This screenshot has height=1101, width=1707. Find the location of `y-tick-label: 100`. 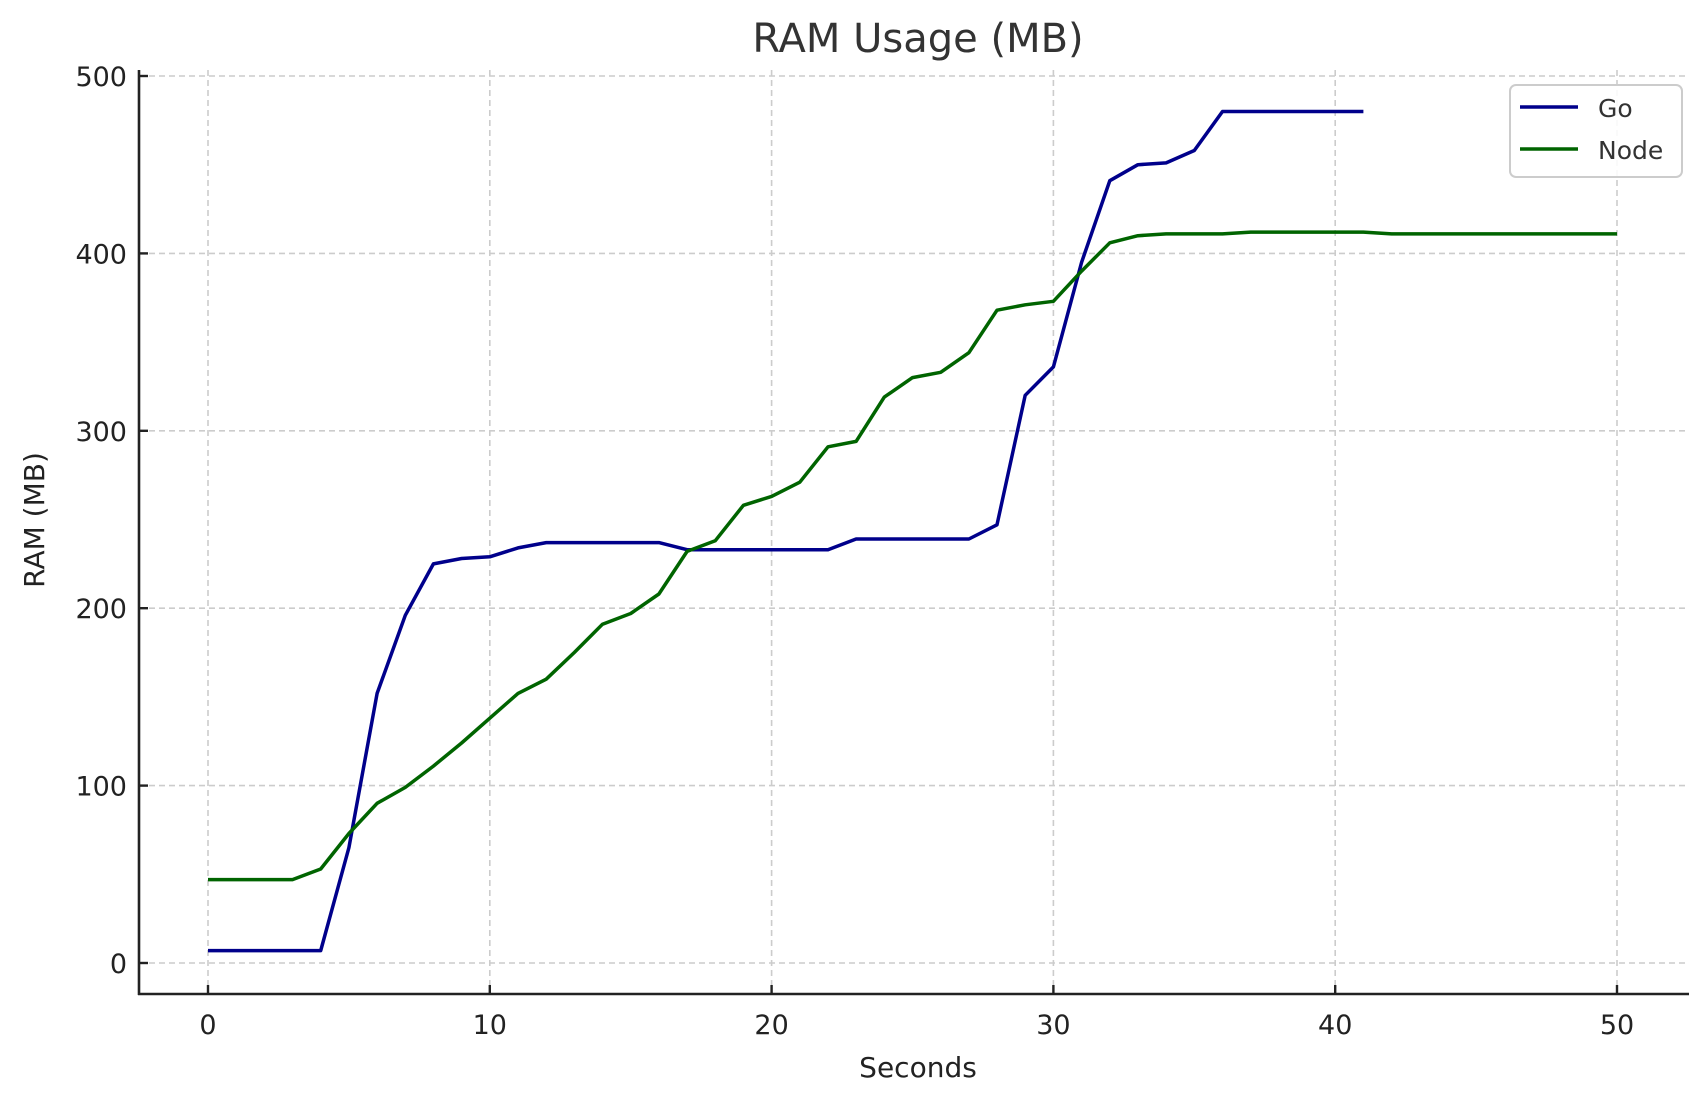

y-tick-label: 100 is located at coordinates (101, 787).